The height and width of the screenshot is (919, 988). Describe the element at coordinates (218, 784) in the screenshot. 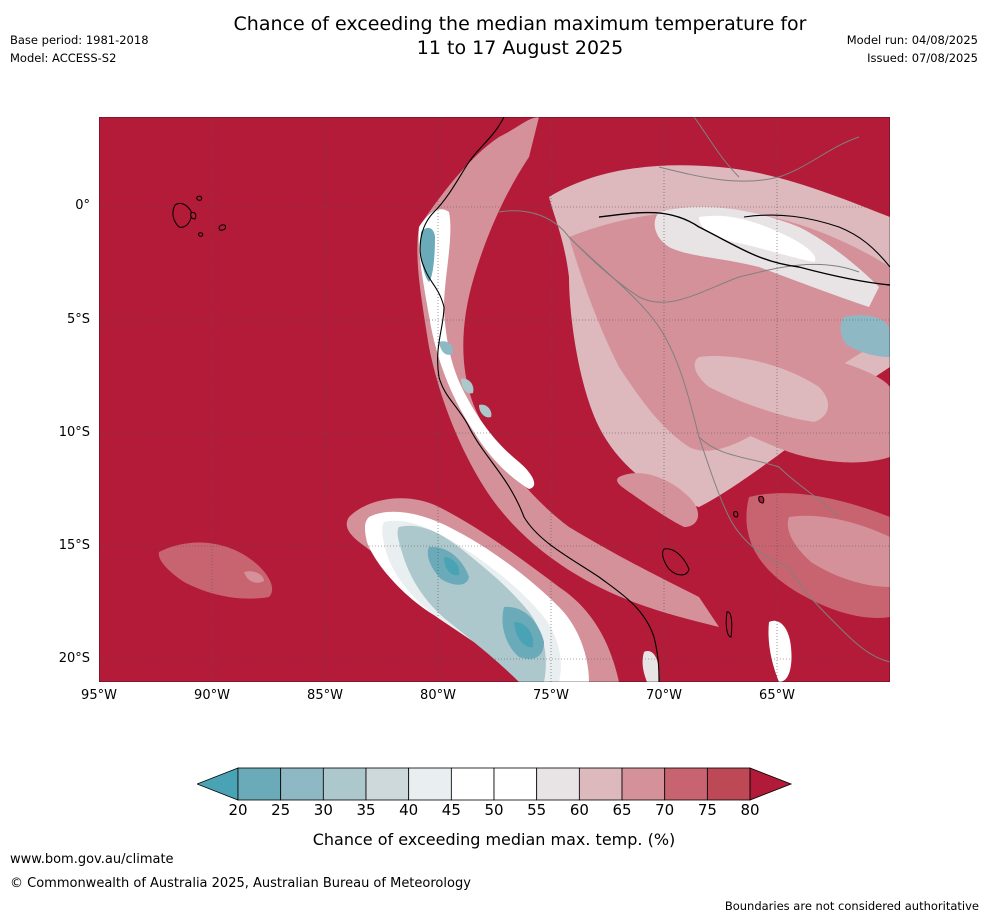

I see `colorbar-arrow-low` at that location.